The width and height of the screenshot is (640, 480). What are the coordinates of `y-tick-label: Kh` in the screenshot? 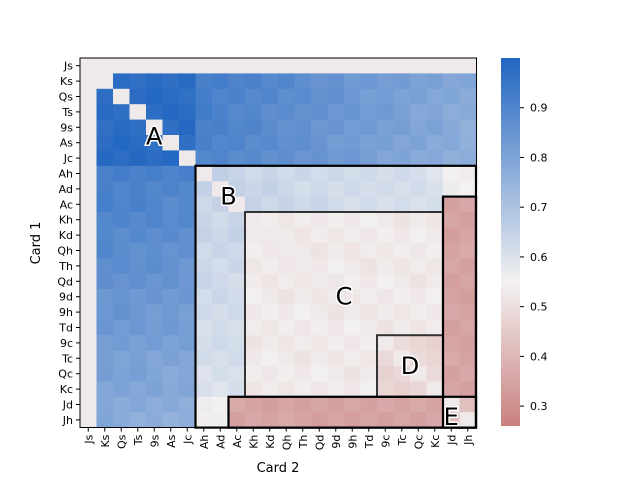 It's located at (66, 220).